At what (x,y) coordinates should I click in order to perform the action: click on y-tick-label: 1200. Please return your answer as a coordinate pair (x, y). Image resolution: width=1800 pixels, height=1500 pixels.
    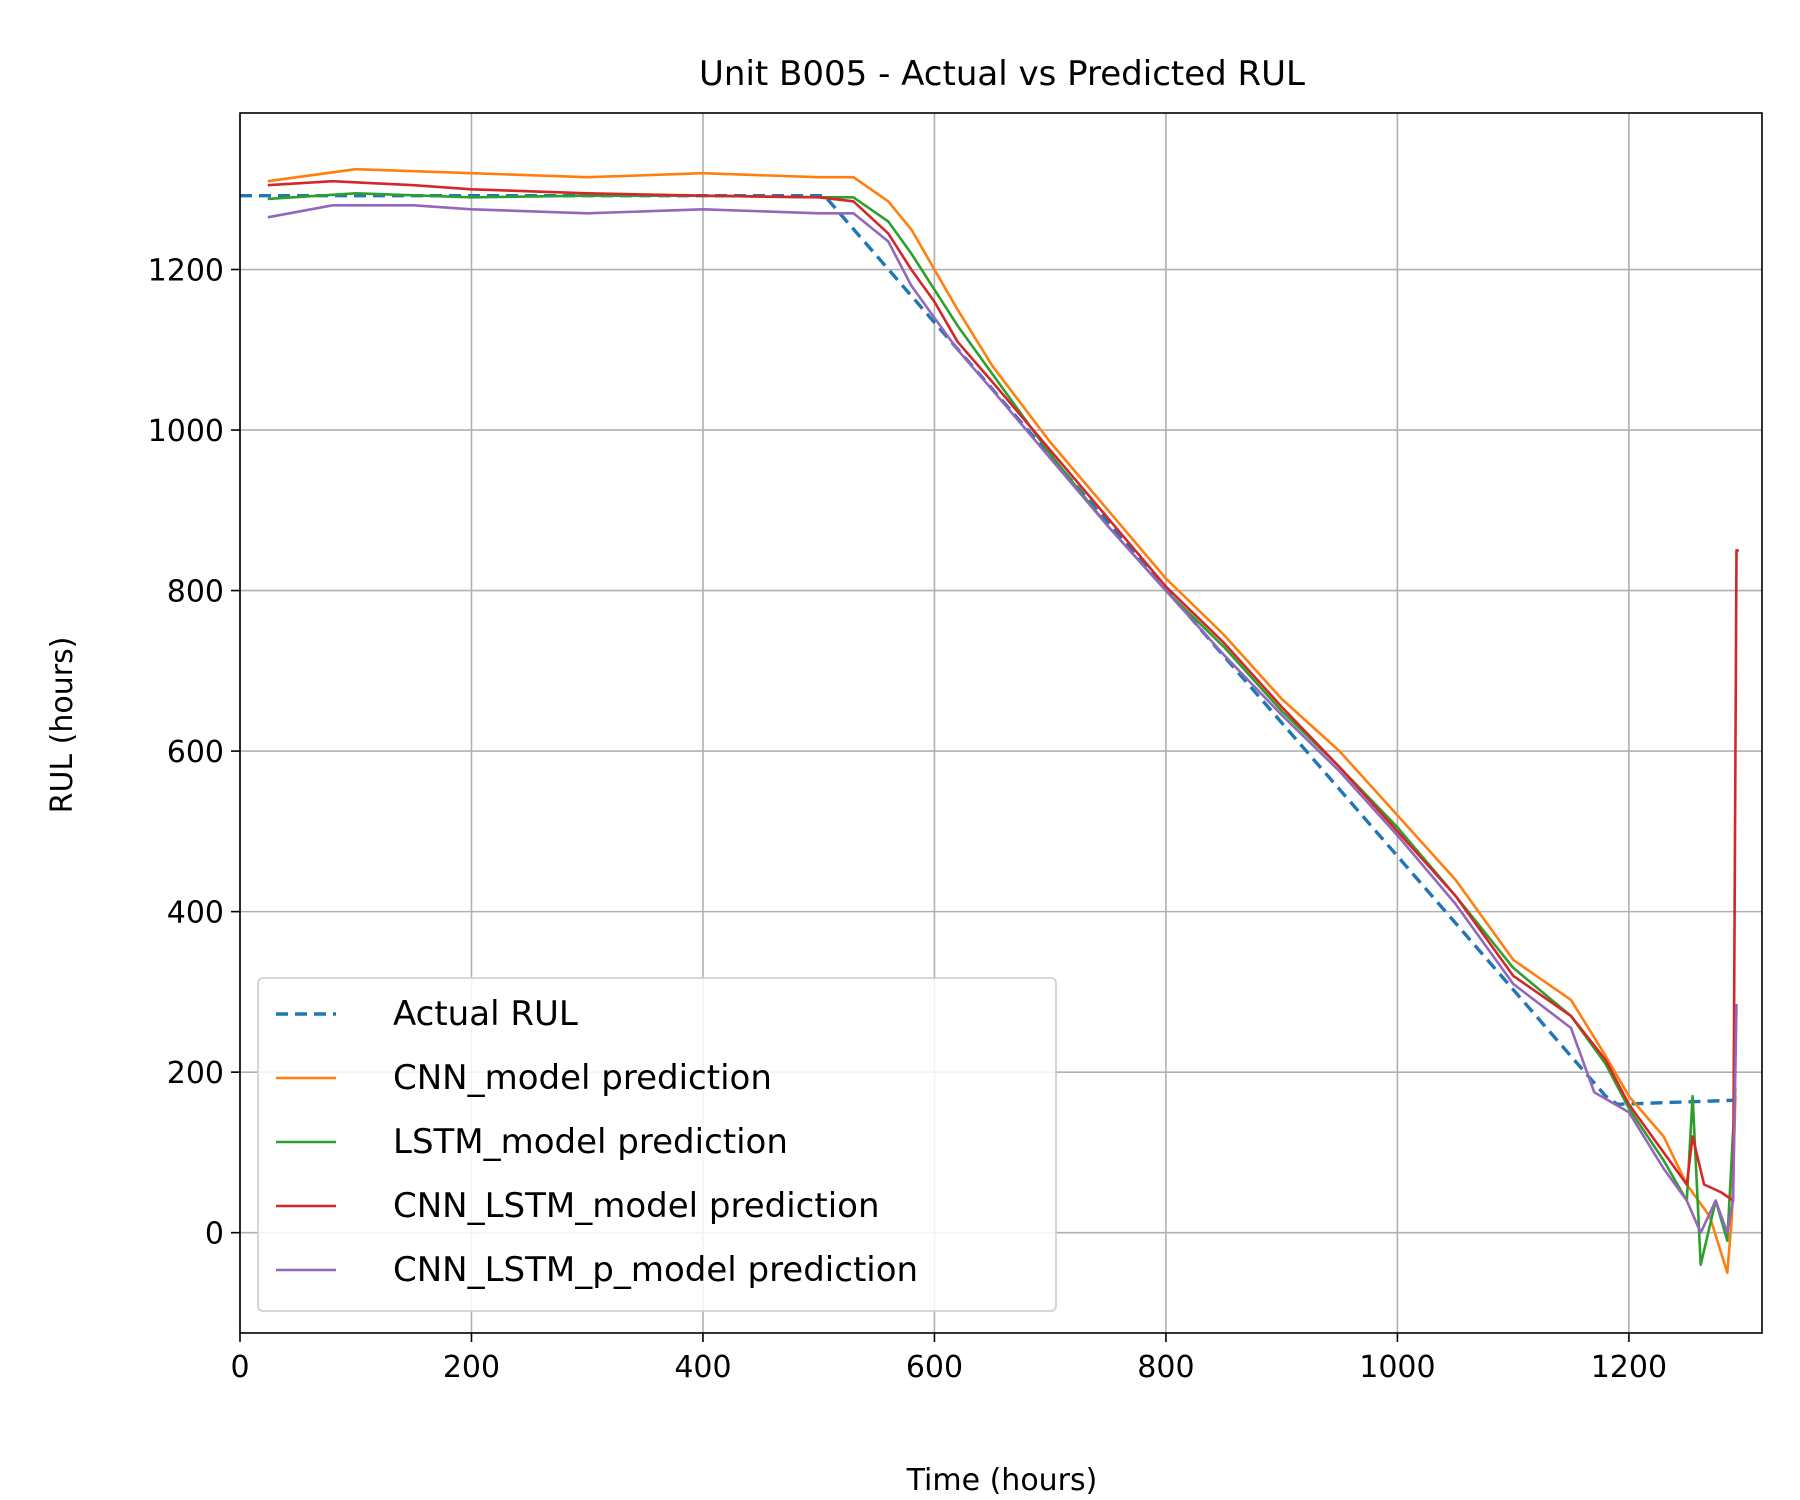
    Looking at the image, I should click on (186, 271).